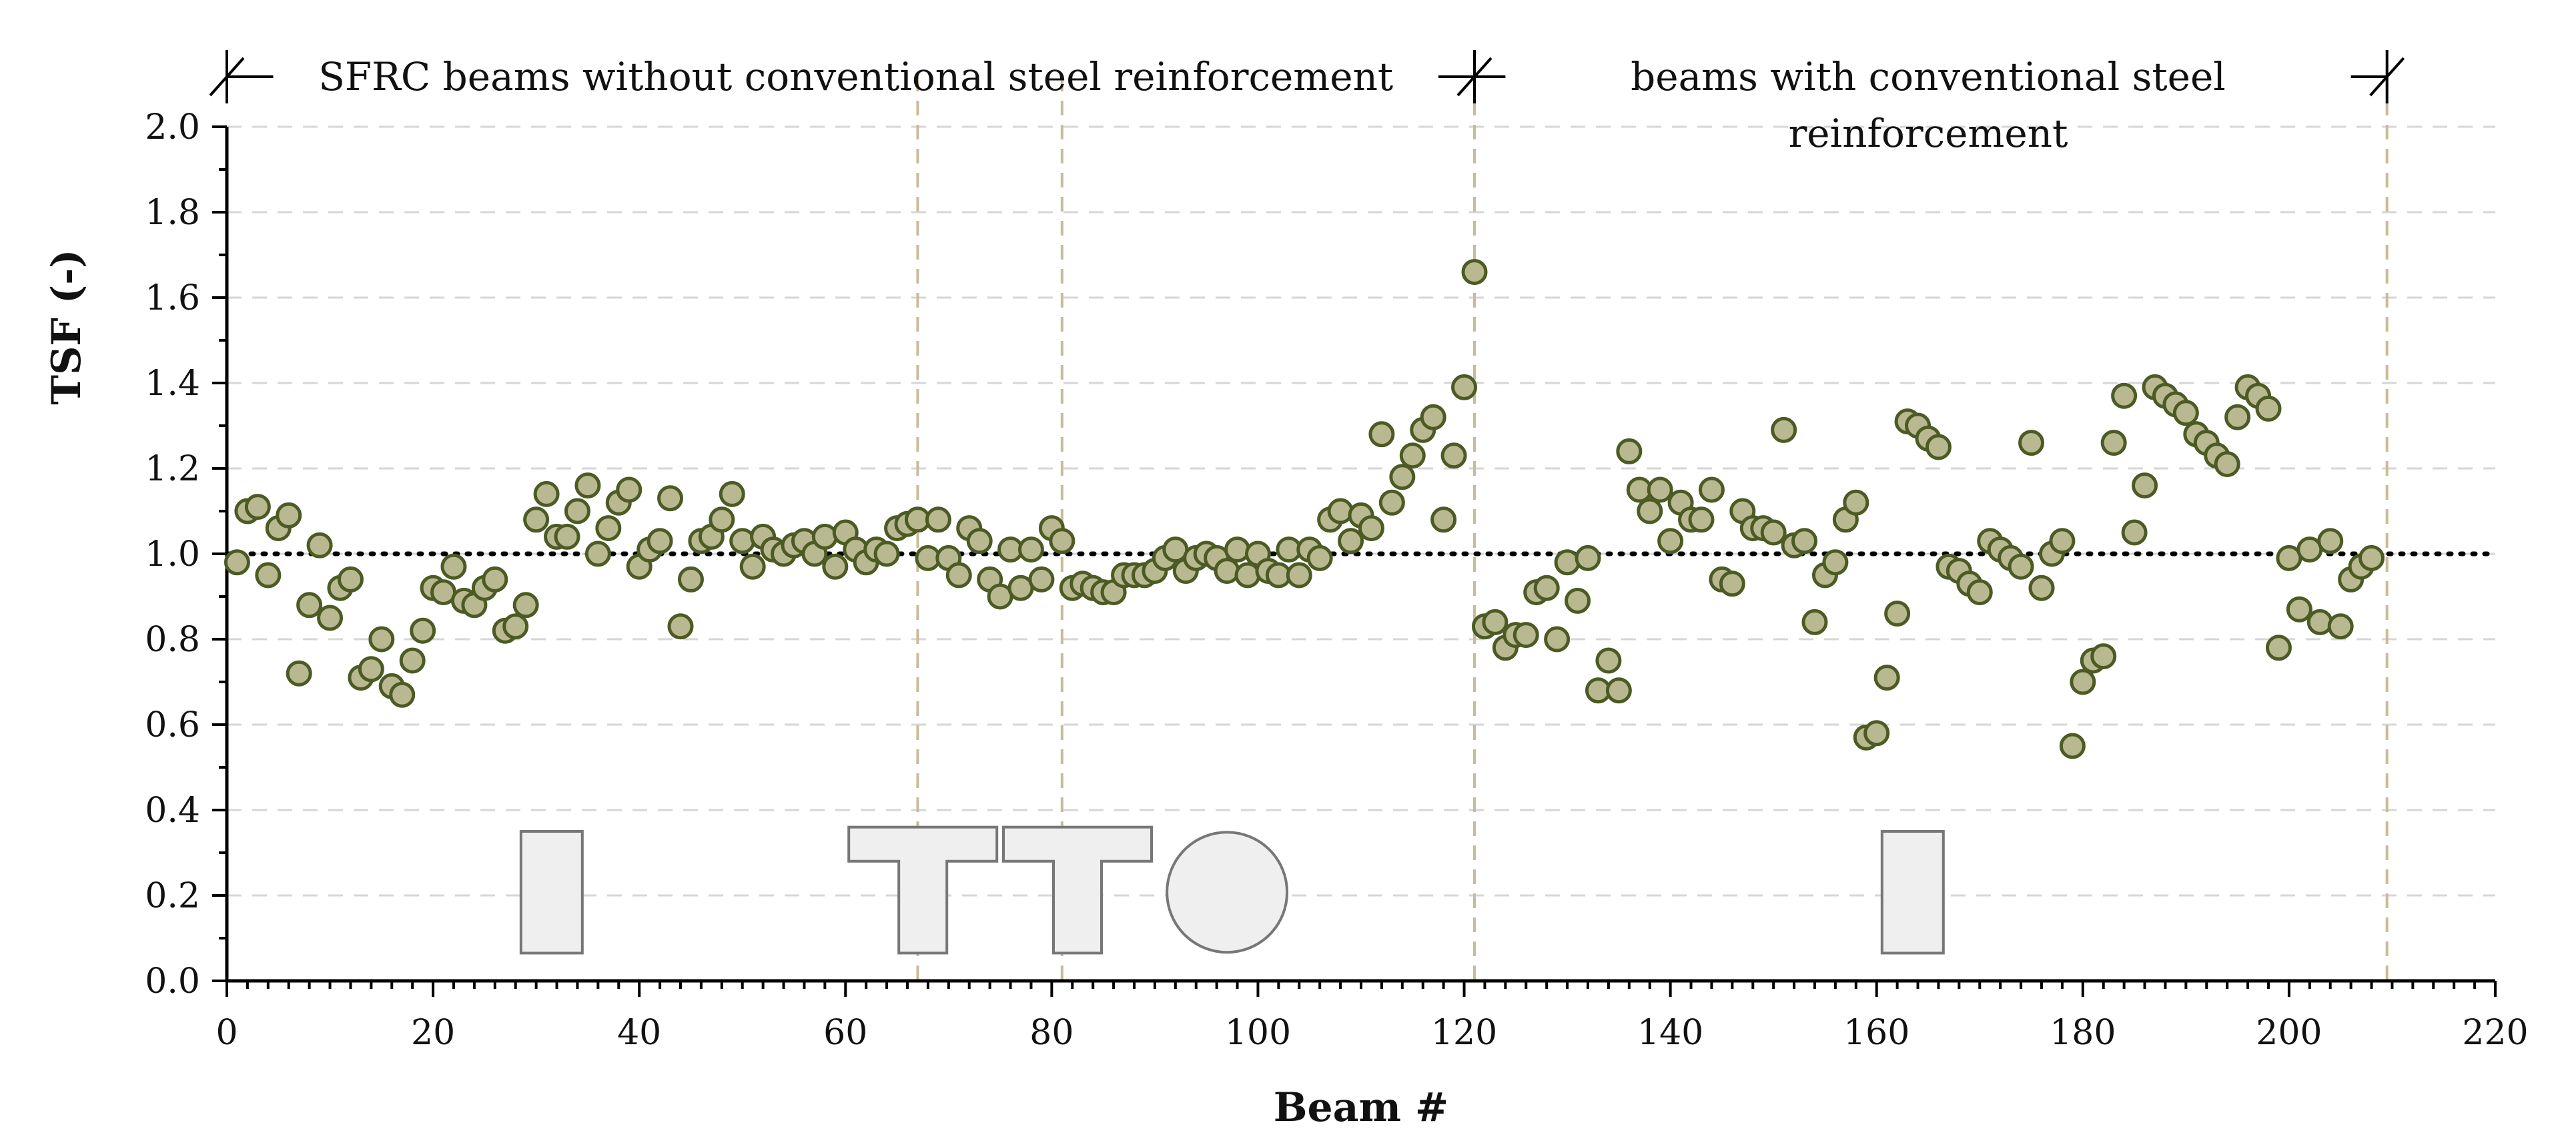 This screenshot has height=1143, width=2576. I want to click on x-axis-title: Beam #, so click(1361, 1107).